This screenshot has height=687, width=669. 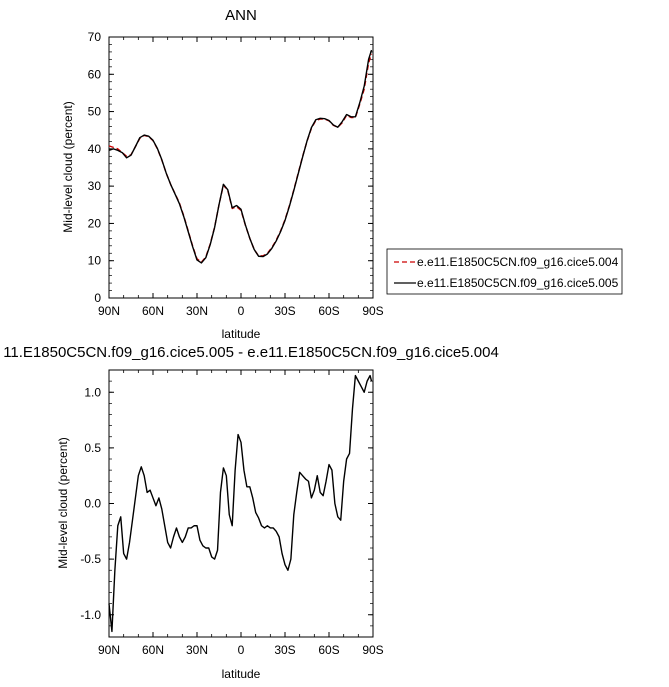 I want to click on y-tick-label: 60, so click(x=95, y=74).